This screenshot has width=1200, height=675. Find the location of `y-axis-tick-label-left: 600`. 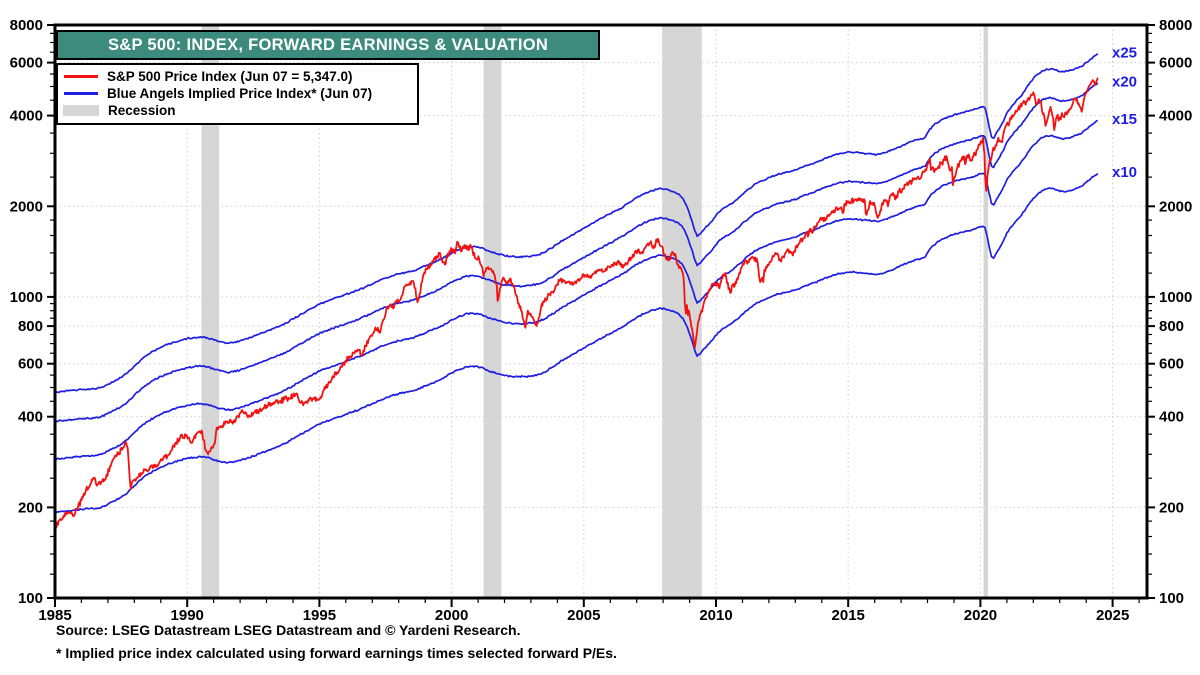

y-axis-tick-label-left: 600 is located at coordinates (30, 364).